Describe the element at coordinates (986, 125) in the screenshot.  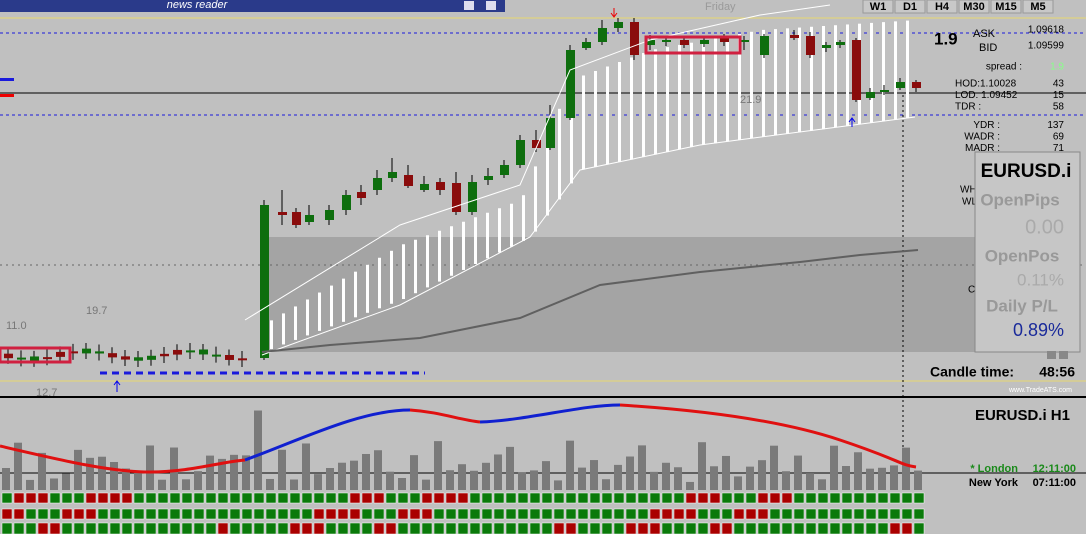
I see `quote-label: YDR :` at that location.